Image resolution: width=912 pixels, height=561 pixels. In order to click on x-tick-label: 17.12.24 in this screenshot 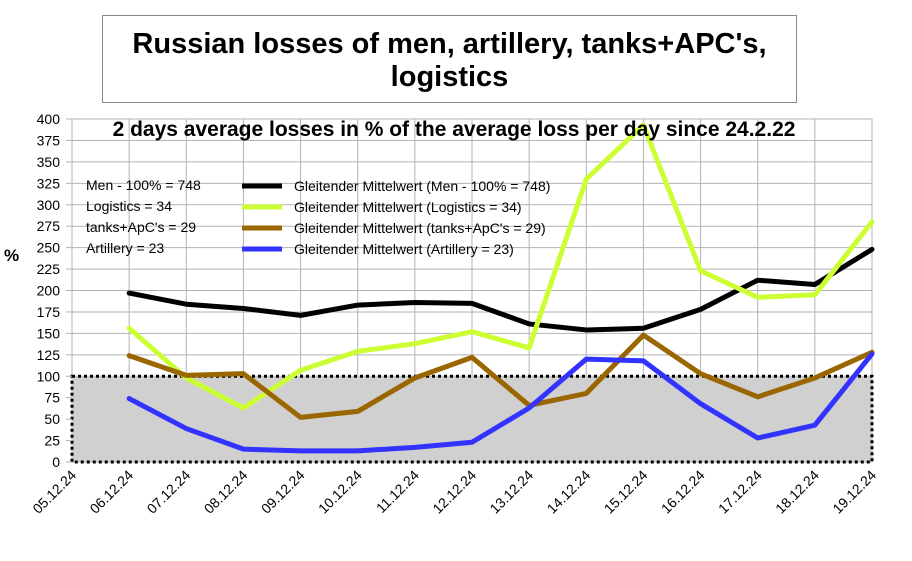, I will do `click(740, 492)`.